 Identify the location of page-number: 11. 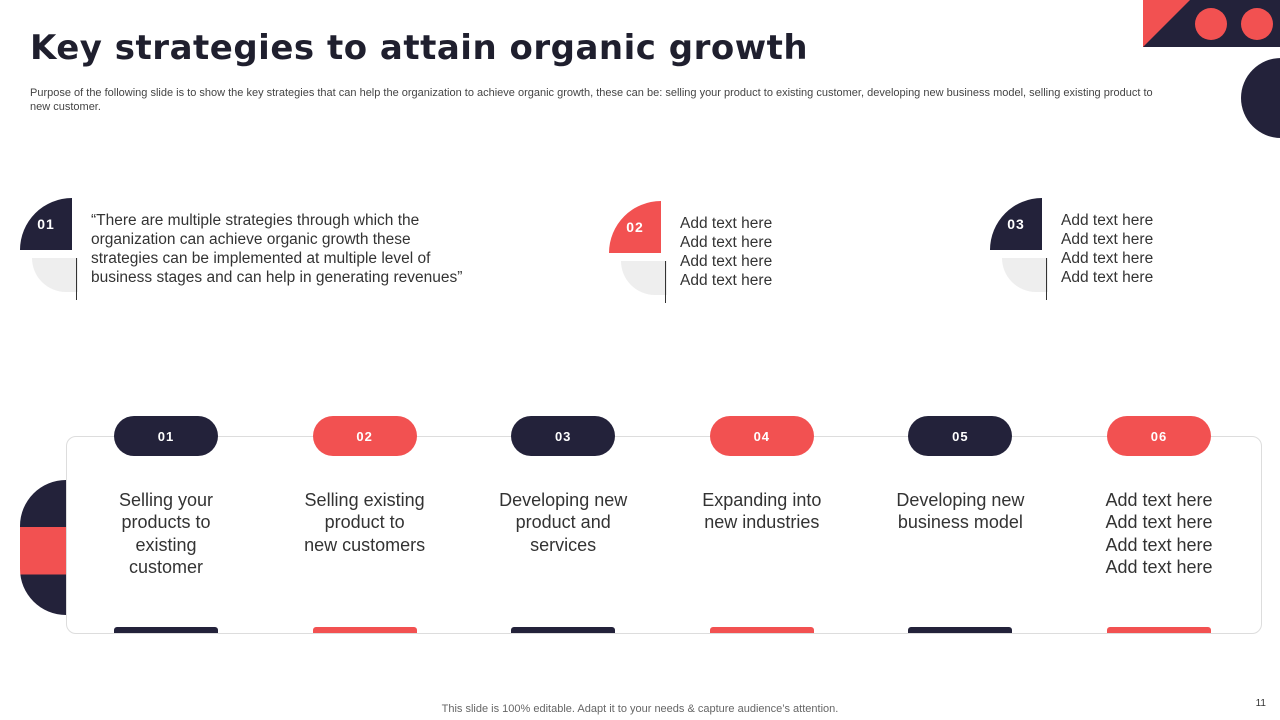
(1260, 703).